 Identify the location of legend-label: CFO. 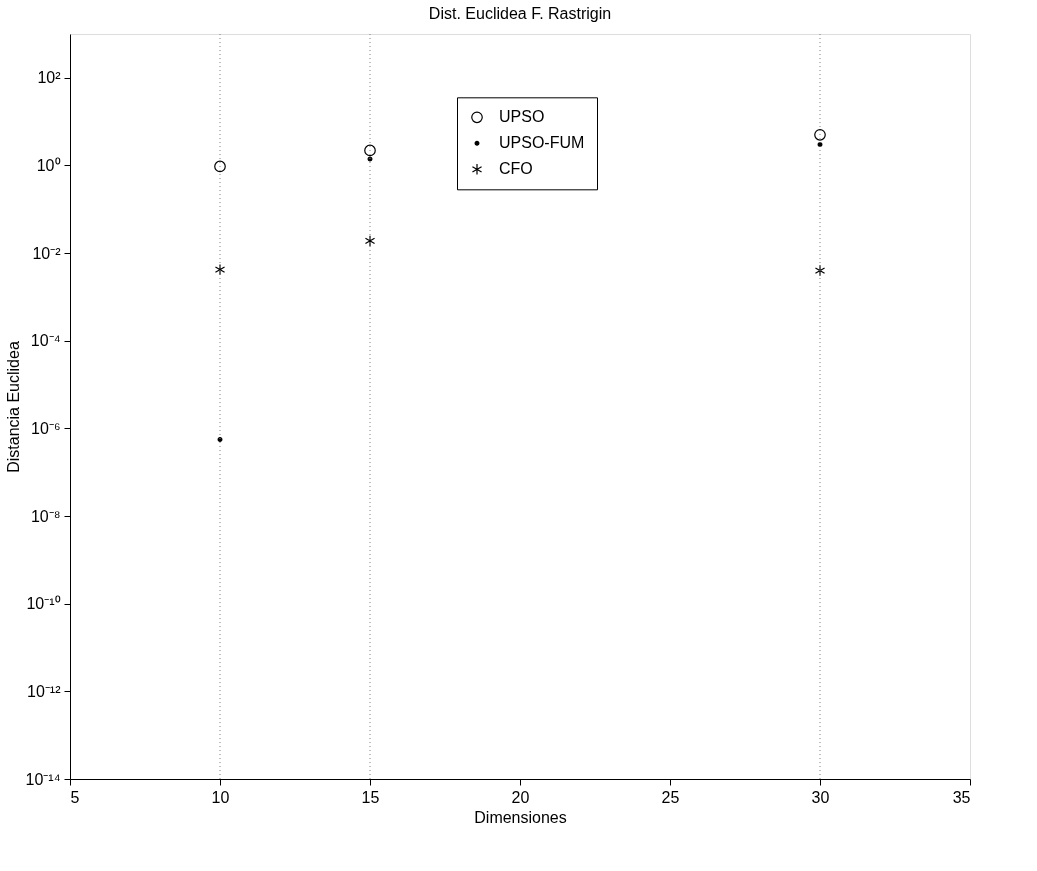
(516, 169).